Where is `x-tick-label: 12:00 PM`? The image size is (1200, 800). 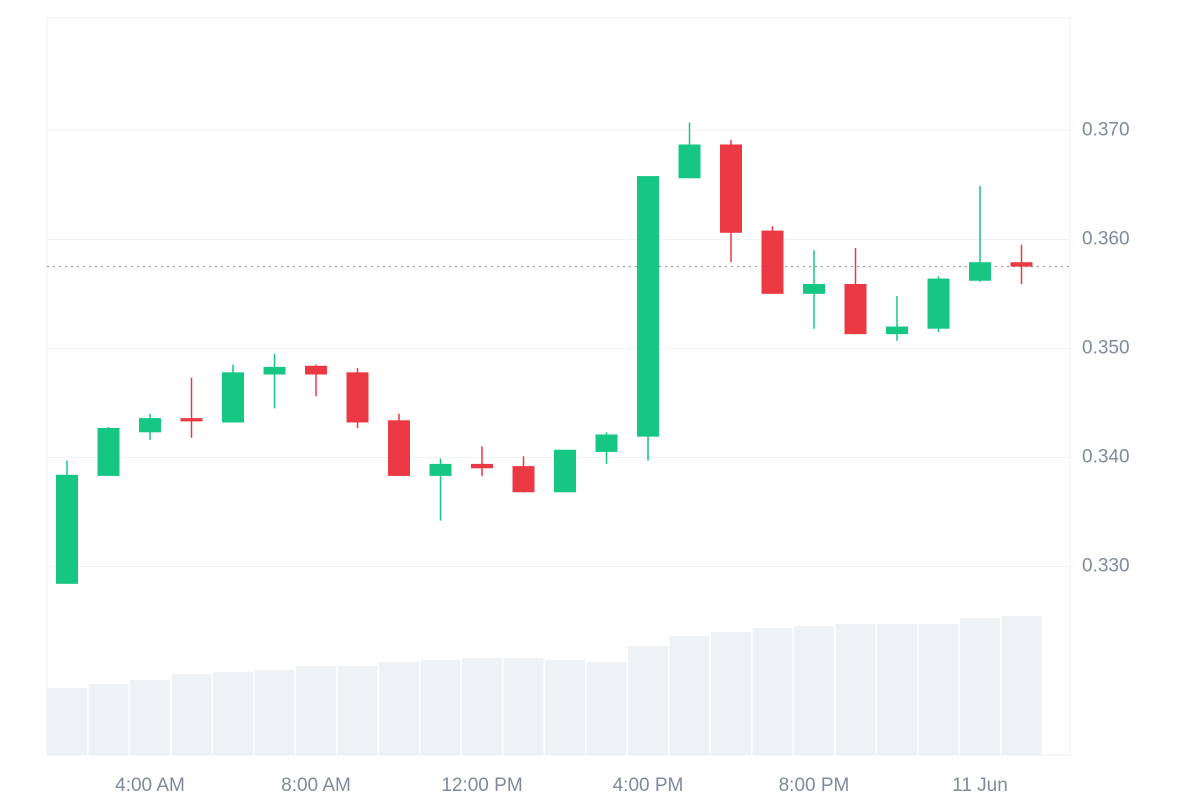 x-tick-label: 12:00 PM is located at coordinates (481, 785).